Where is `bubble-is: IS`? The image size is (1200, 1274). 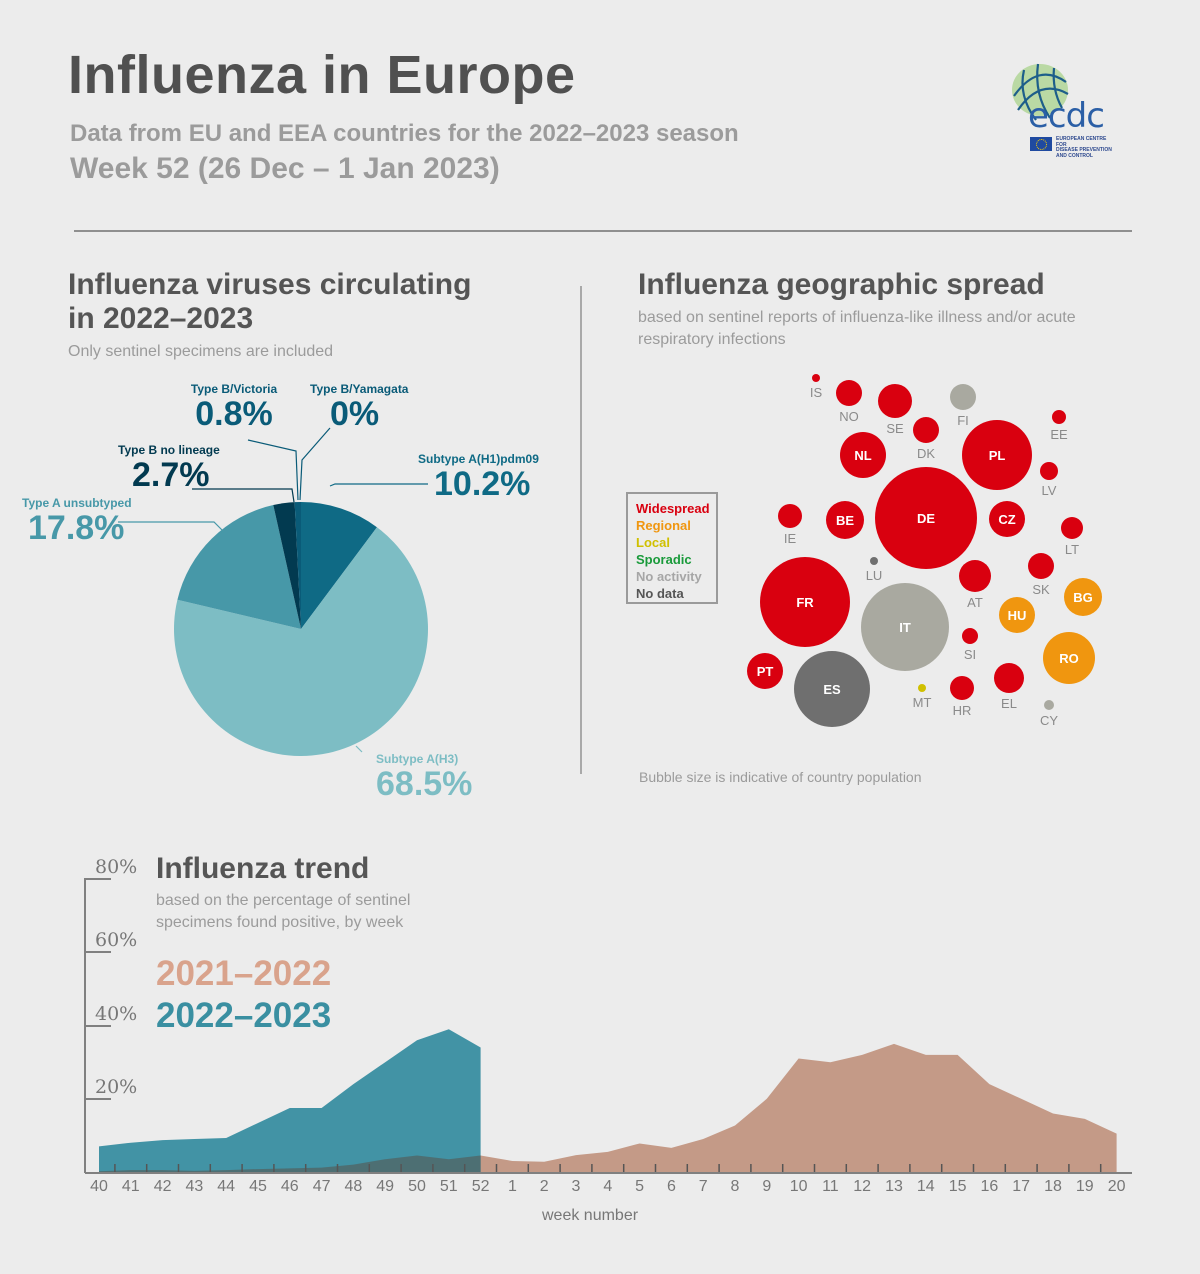
bubble-is: IS is located at coordinates (816, 387).